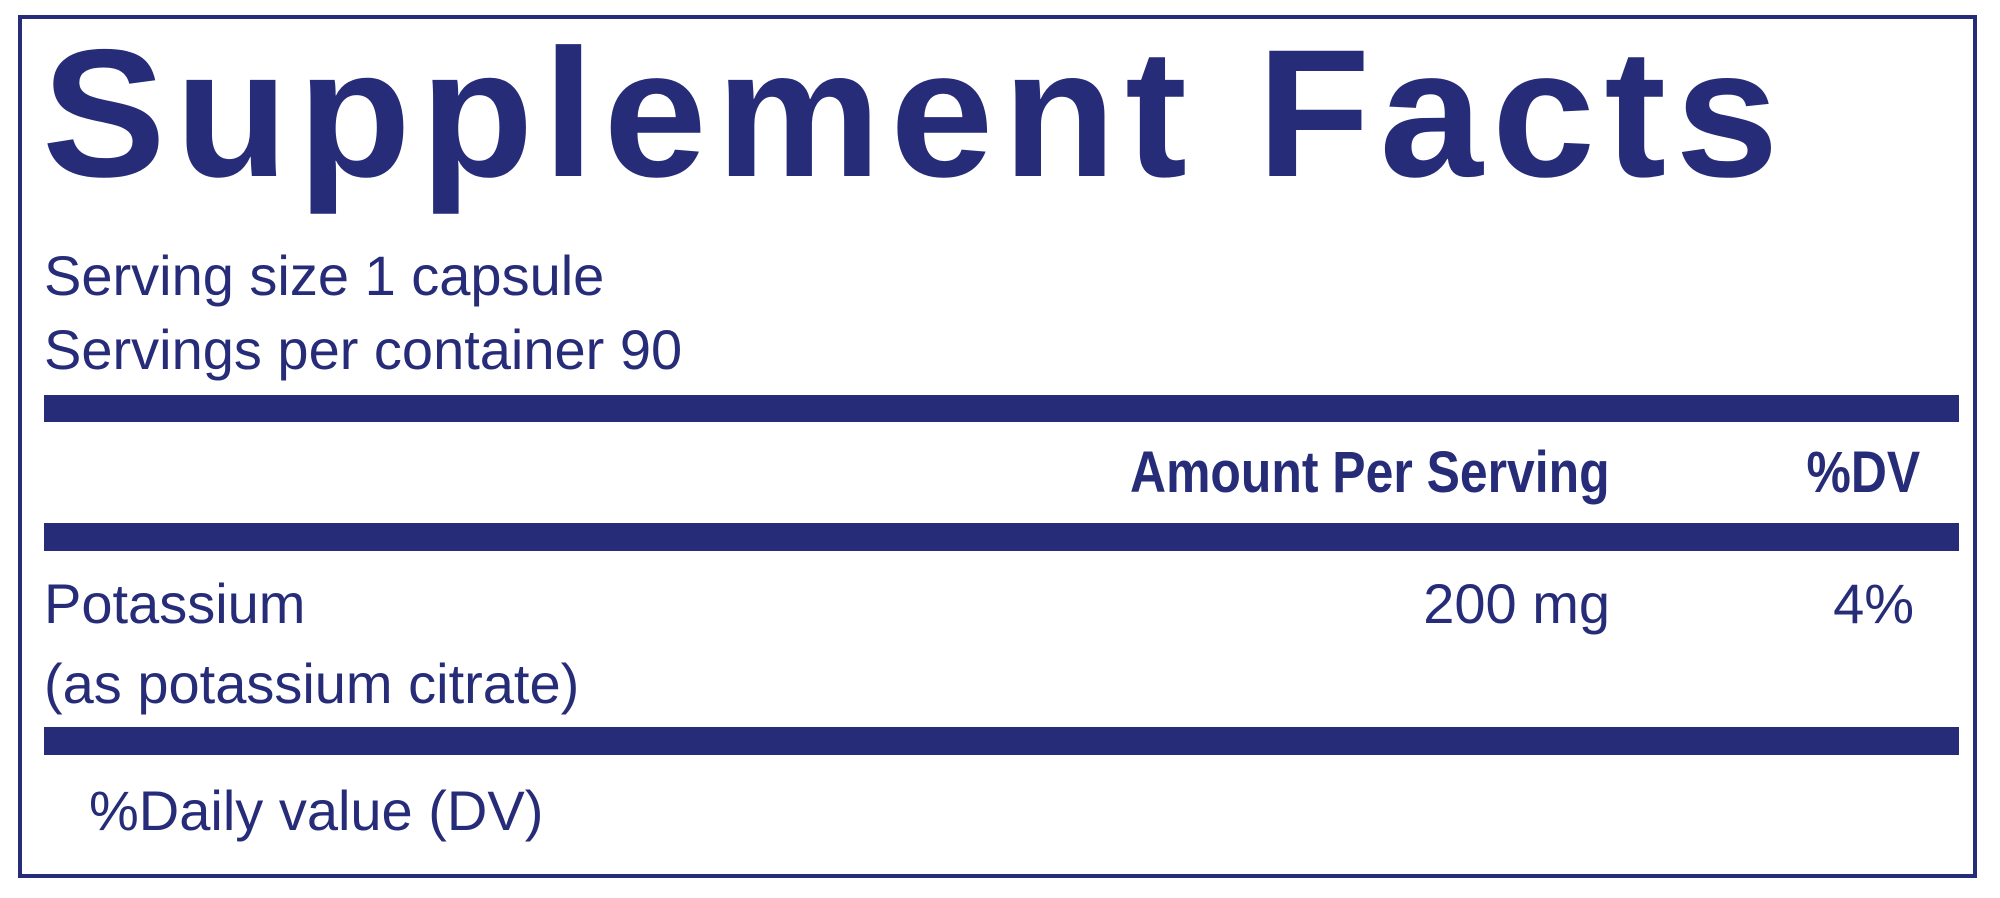 The image size is (2000, 898). What do you see at coordinates (1370, 472) in the screenshot?
I see `amount-per-serving-header: Amount Per Serving` at bounding box center [1370, 472].